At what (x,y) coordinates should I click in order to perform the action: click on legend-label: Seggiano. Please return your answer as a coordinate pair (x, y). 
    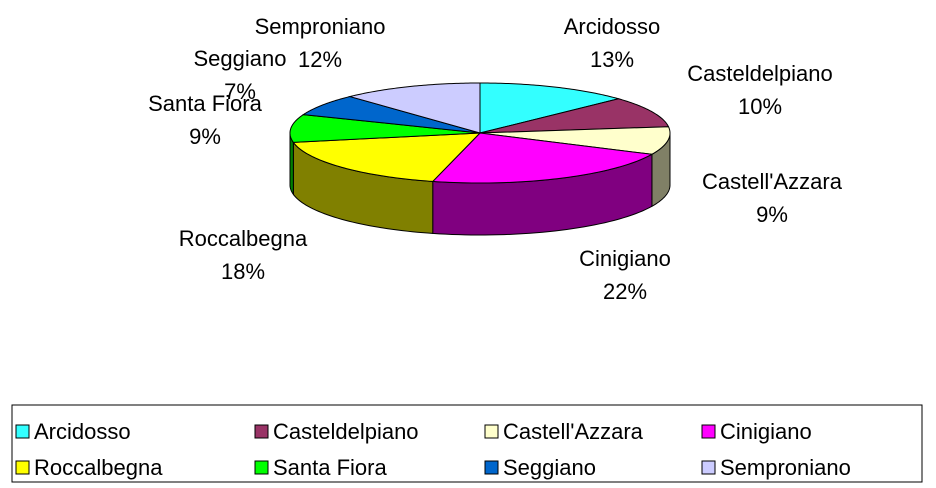
    Looking at the image, I should click on (549, 467).